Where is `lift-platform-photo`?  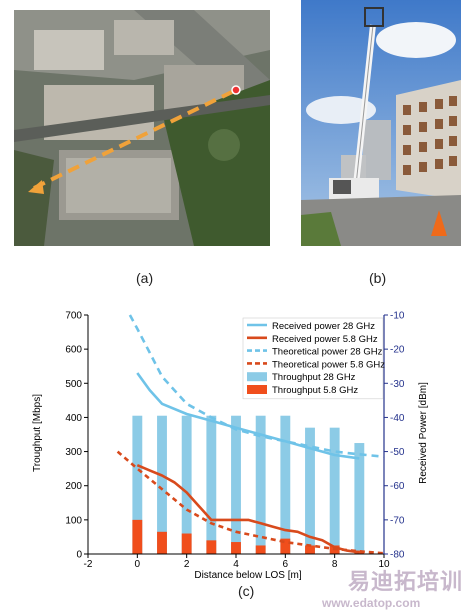
lift-platform-photo is located at coordinates (381, 123).